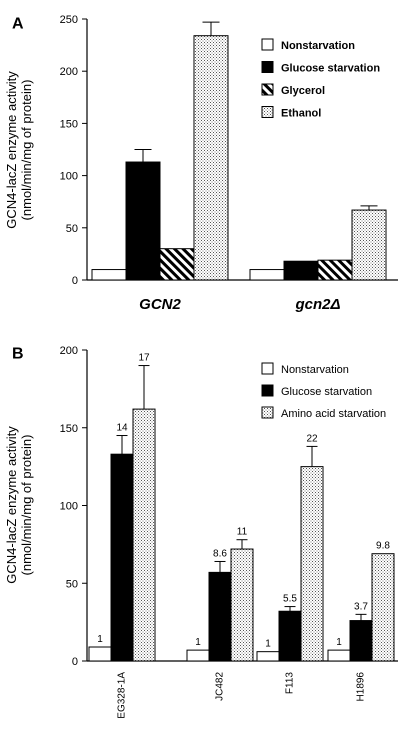  What do you see at coordinates (69, 20) in the screenshot?
I see `y-tick-label: 250` at bounding box center [69, 20].